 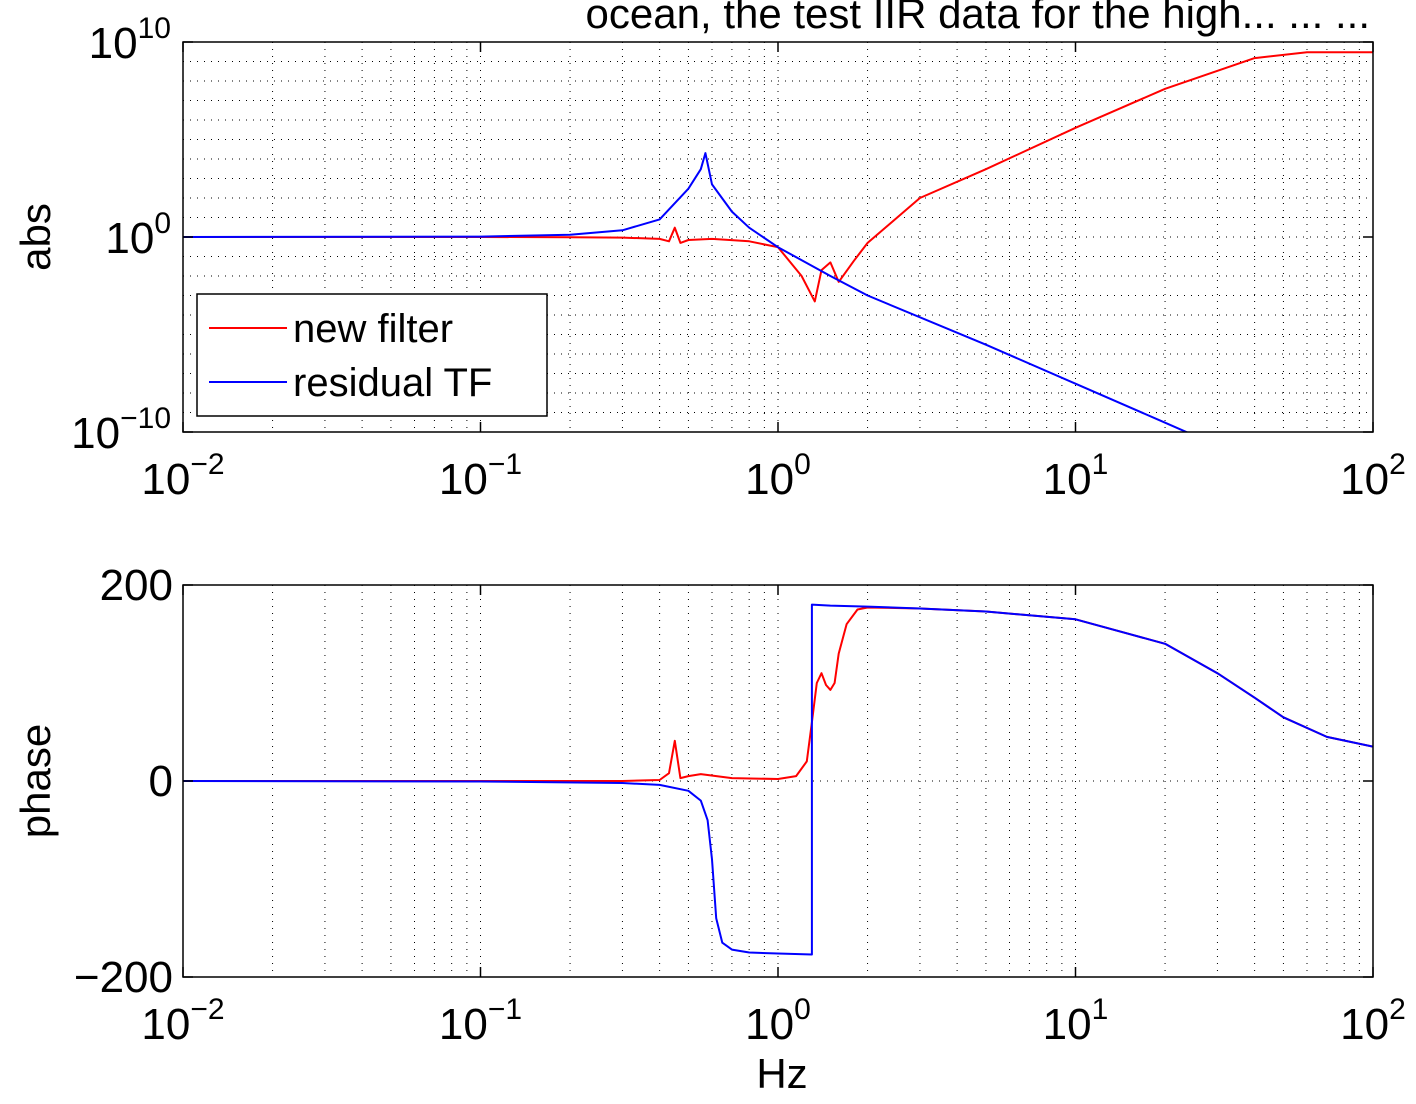 What do you see at coordinates (123, 977) in the screenshot?
I see `y-tick-label: −200` at bounding box center [123, 977].